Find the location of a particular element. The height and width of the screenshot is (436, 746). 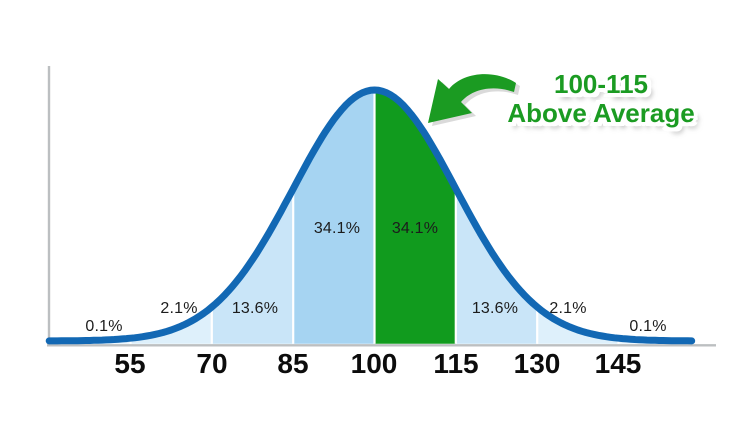

annotation-callout: 100-115 Above Average is located at coordinates (600, 99).